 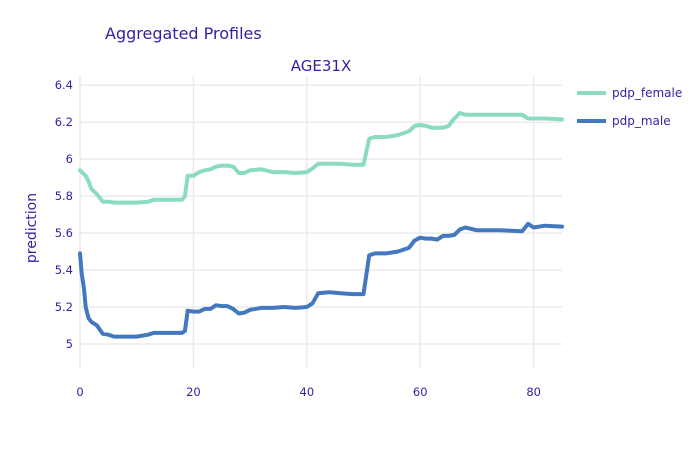 What do you see at coordinates (641, 121) in the screenshot?
I see `legend-label: pdp_male` at bounding box center [641, 121].